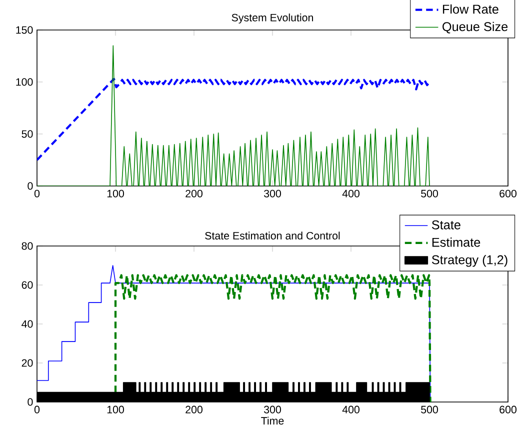 This screenshot has width=528, height=438. Describe the element at coordinates (234, 120) in the screenshot. I see `line-series` at that location.